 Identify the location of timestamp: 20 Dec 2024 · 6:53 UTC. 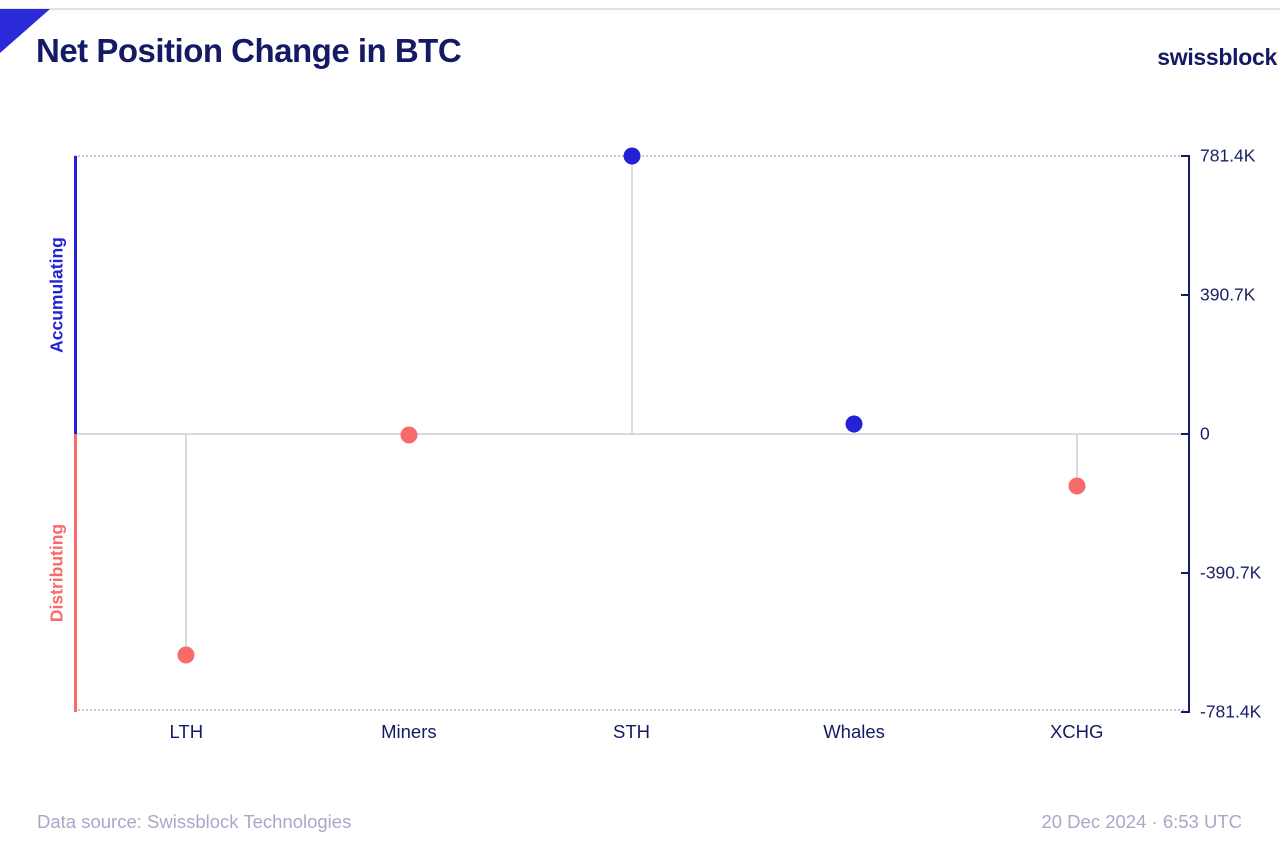
(1141, 821).